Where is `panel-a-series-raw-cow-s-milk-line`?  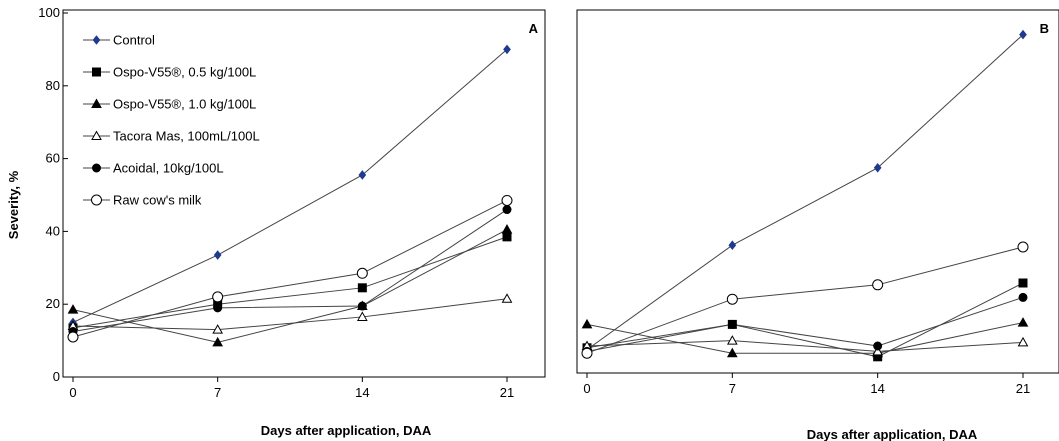 panel-a-series-raw-cow-s-milk-line is located at coordinates (290, 269).